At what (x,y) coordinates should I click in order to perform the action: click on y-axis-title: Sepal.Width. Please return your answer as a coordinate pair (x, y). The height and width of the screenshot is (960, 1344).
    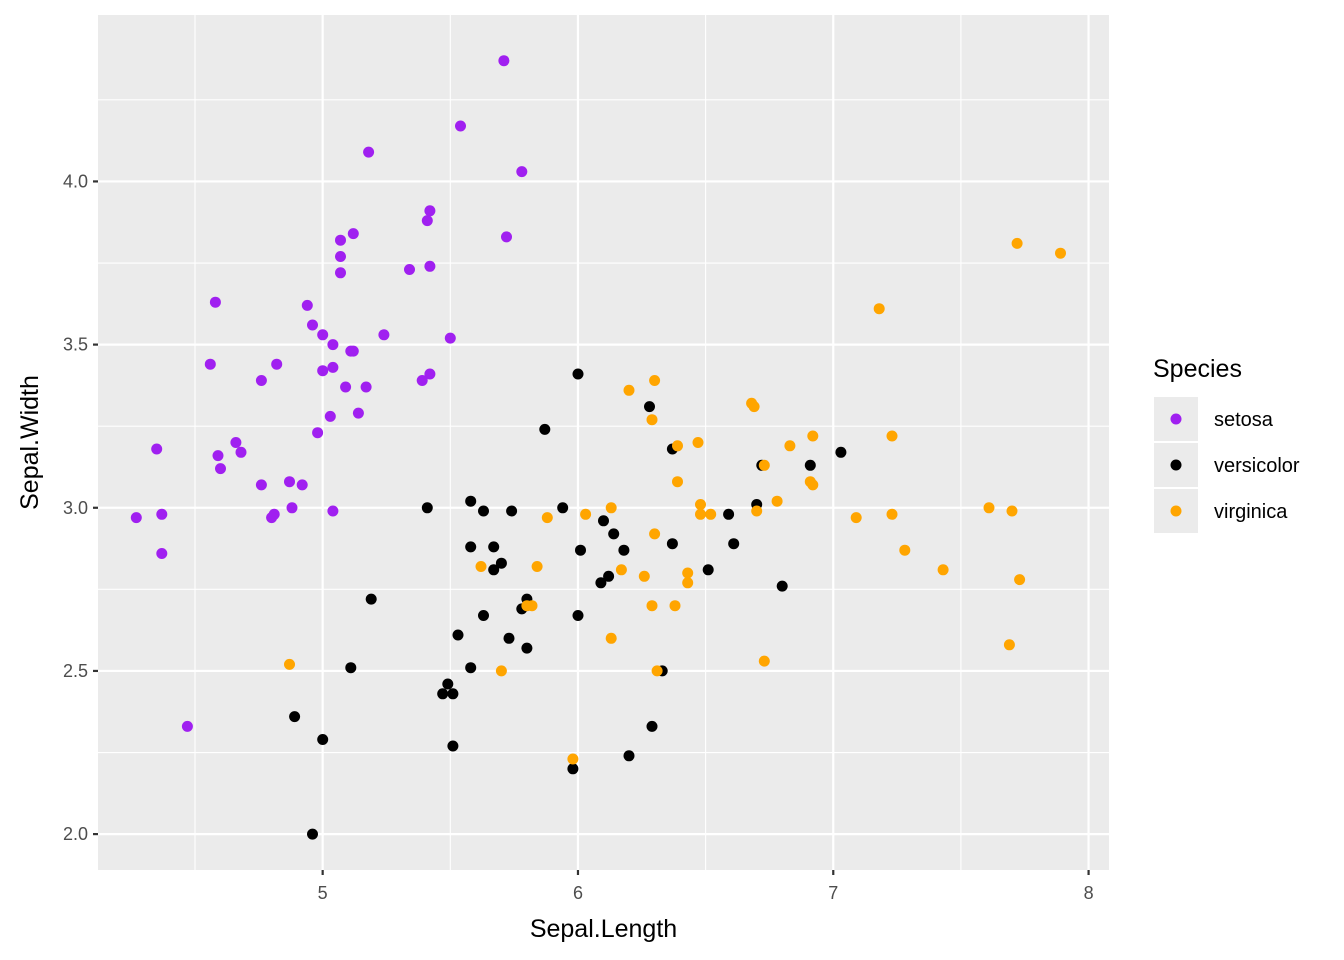
    Looking at the image, I should click on (30, 442).